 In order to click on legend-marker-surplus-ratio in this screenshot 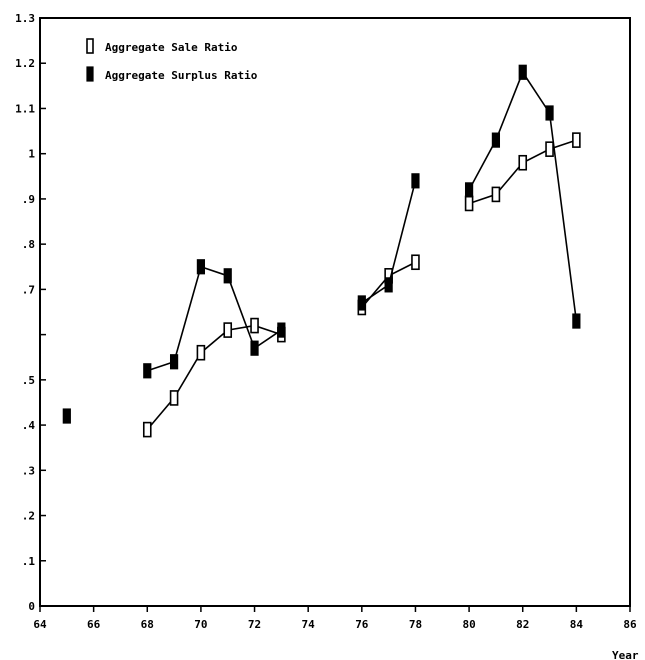, I will do `click(90, 74)`.